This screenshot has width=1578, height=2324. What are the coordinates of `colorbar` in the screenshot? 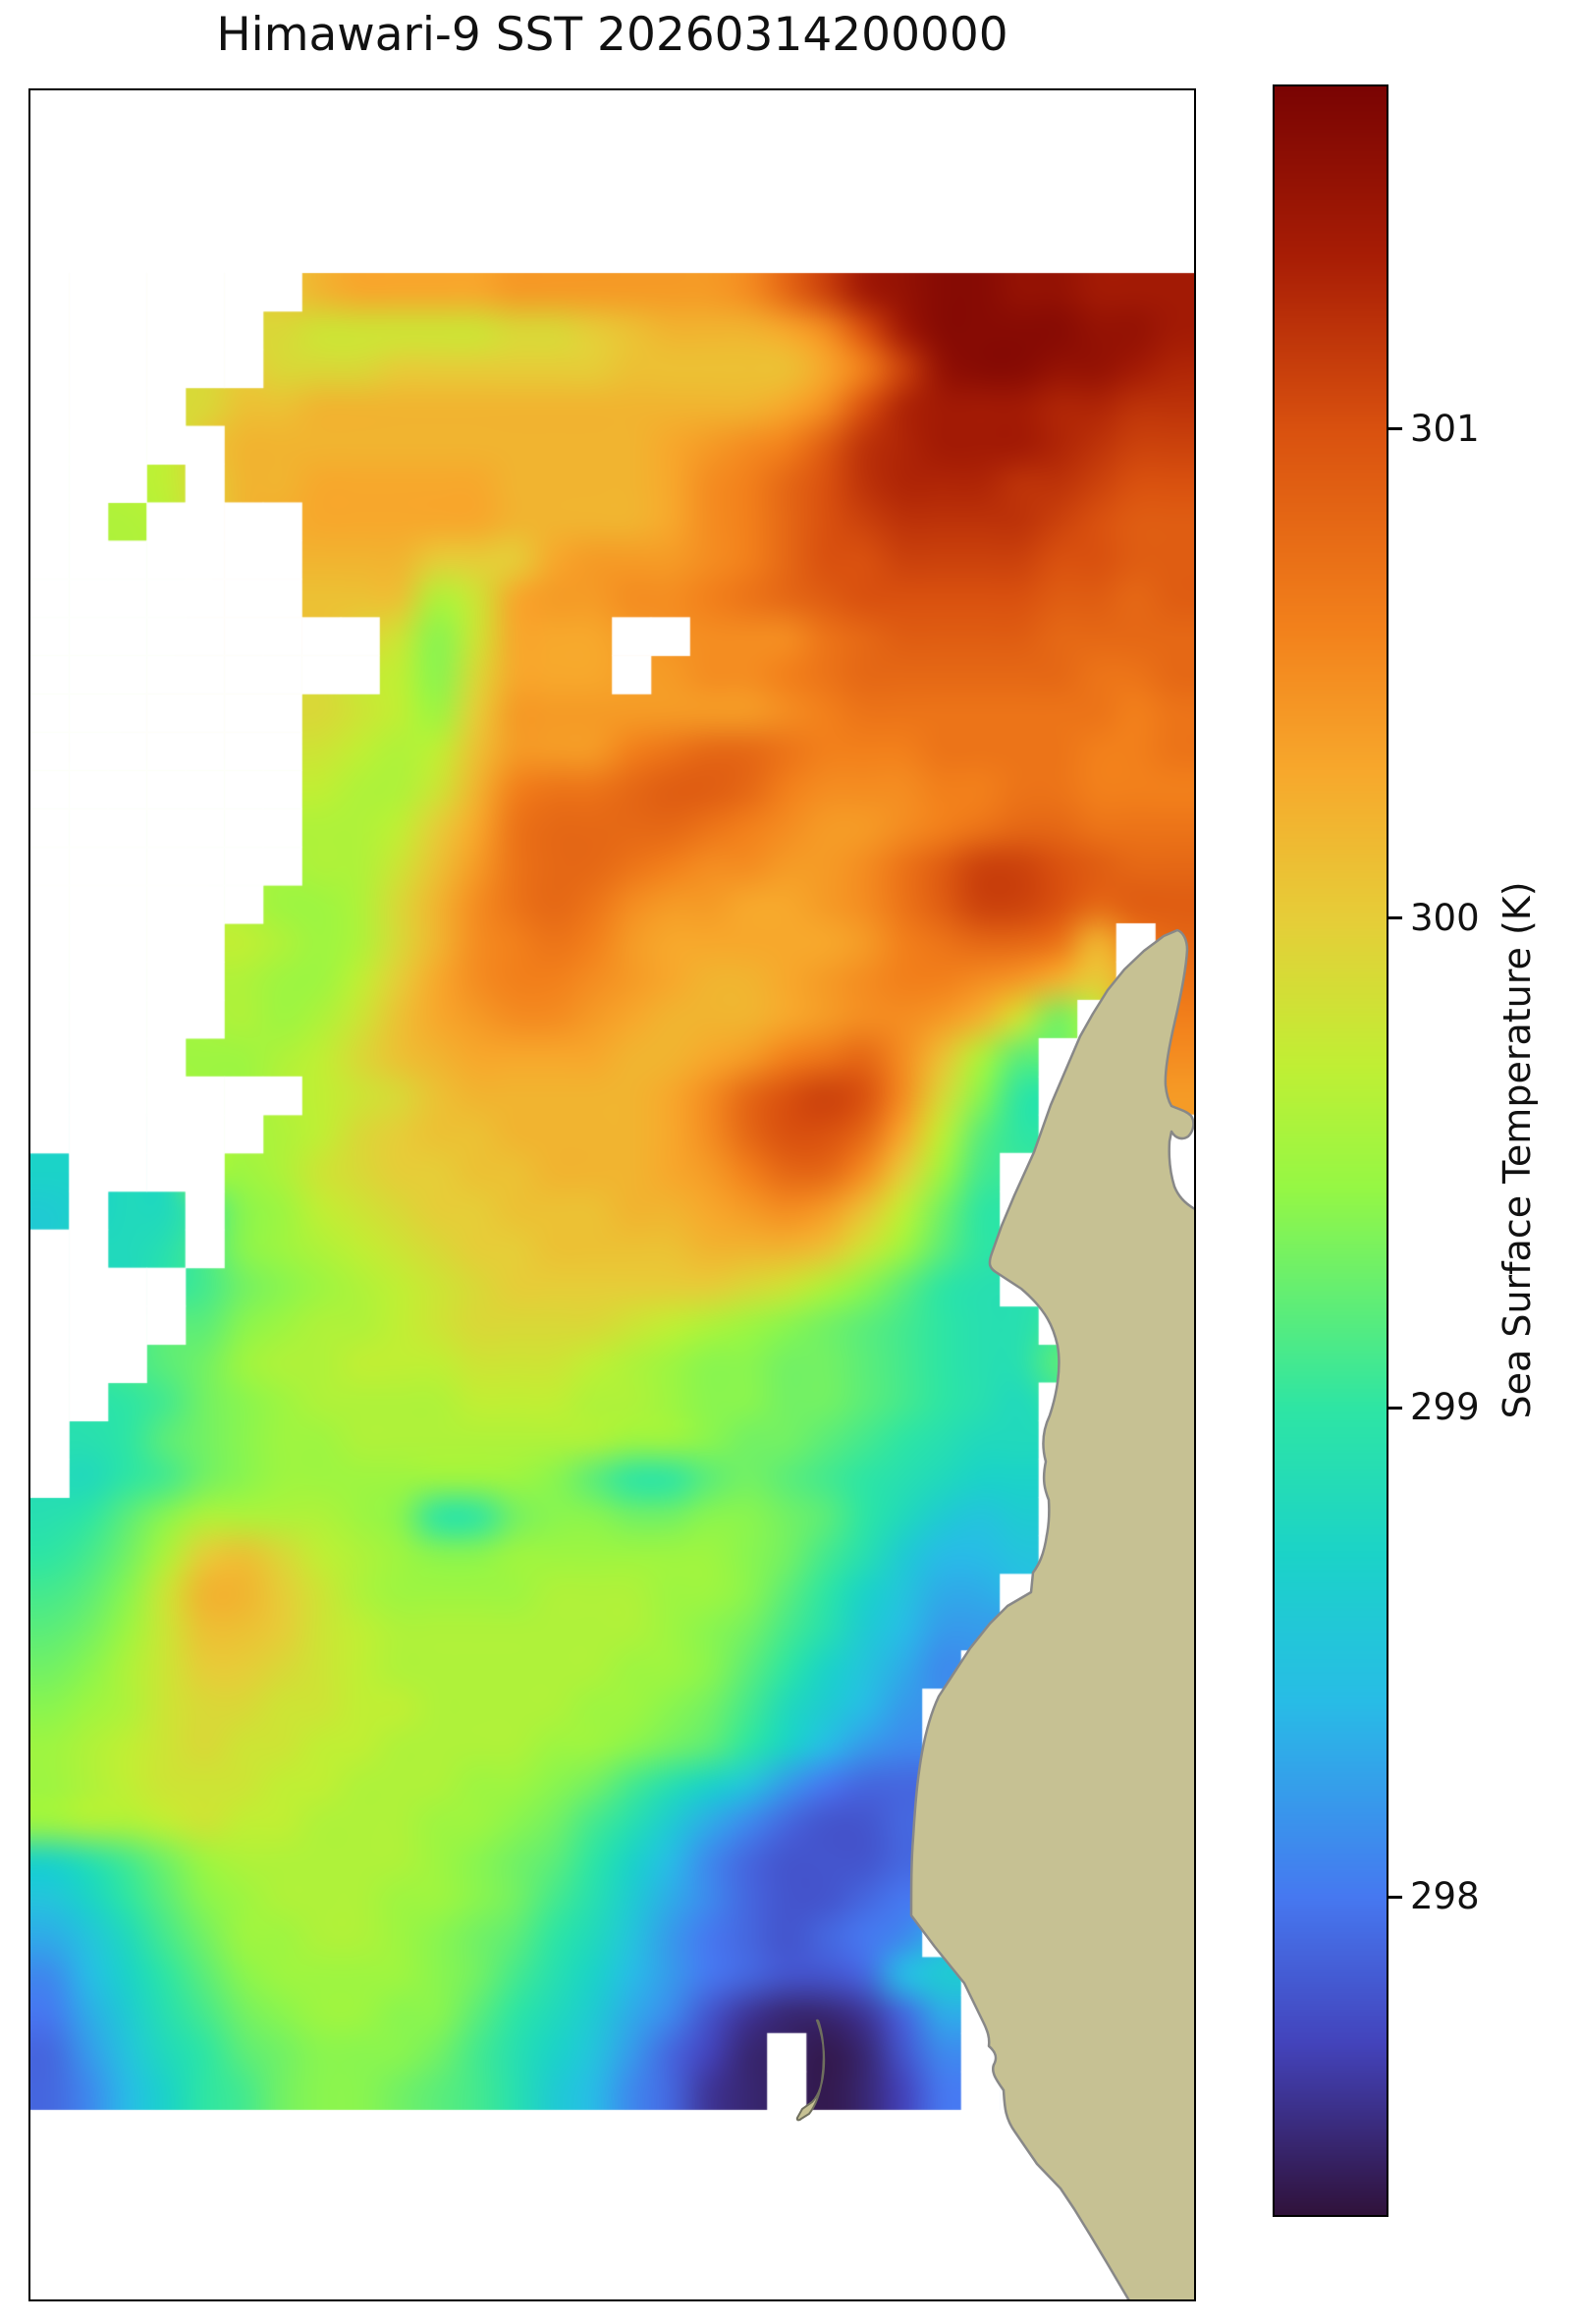 It's located at (1330, 1150).